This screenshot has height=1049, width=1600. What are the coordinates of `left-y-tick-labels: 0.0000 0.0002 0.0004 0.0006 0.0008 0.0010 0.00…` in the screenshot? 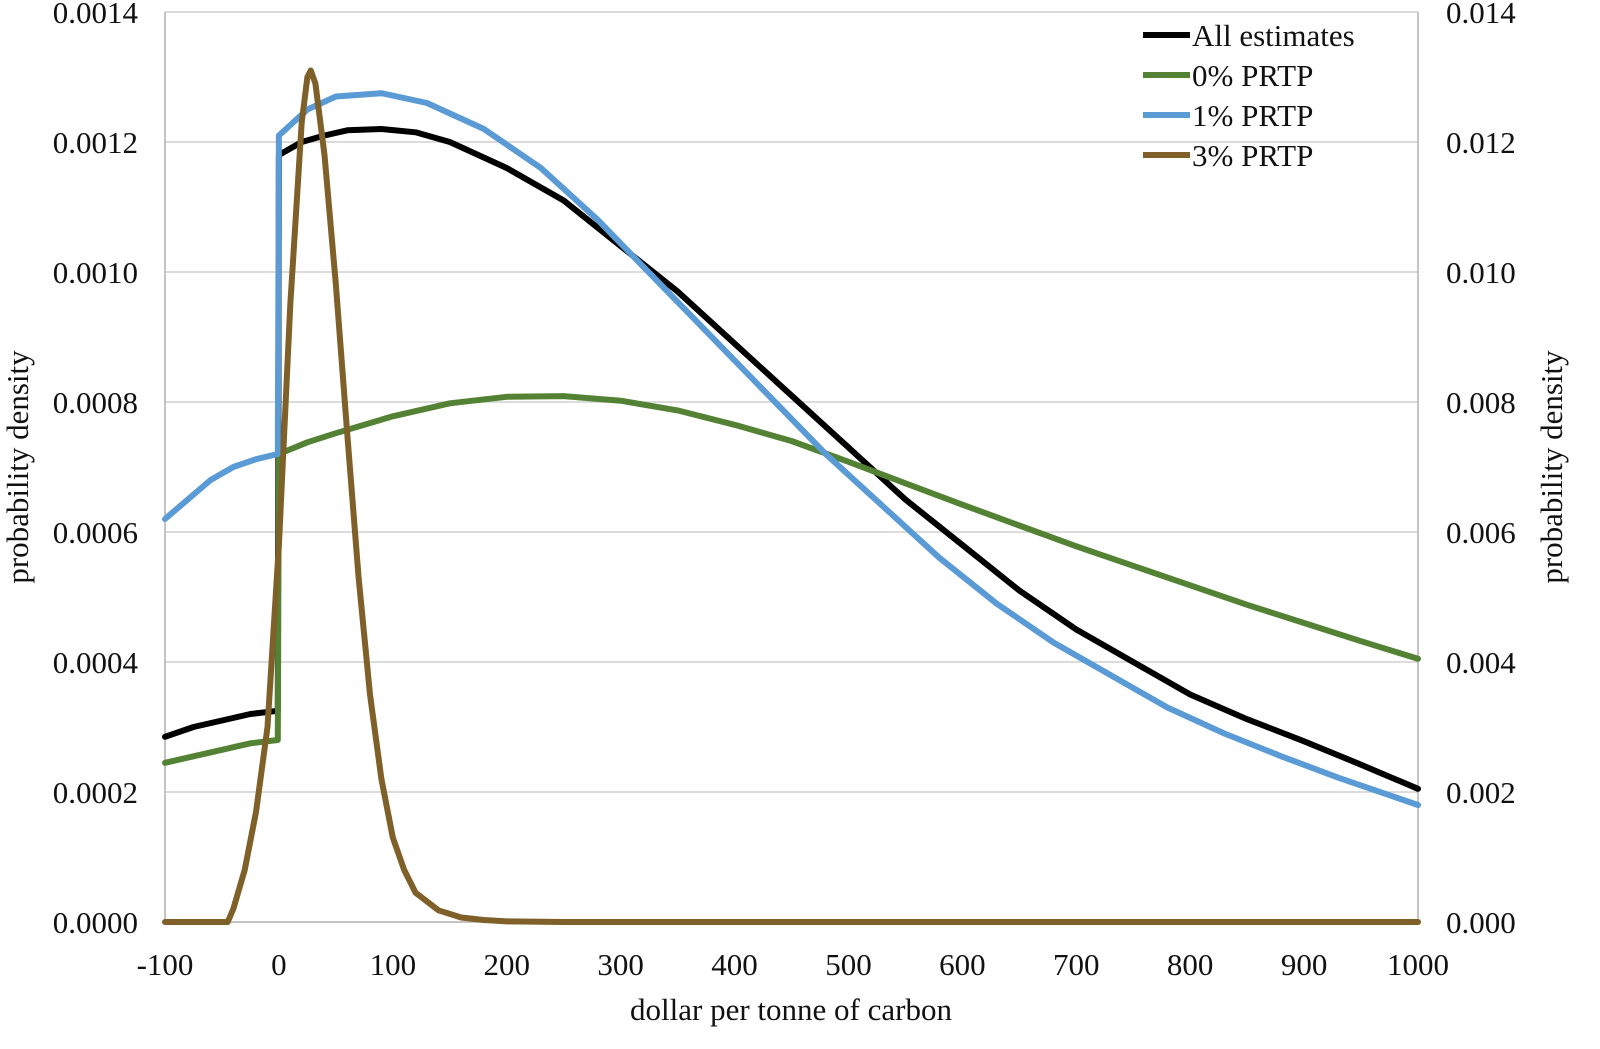 It's located at (96, 470).